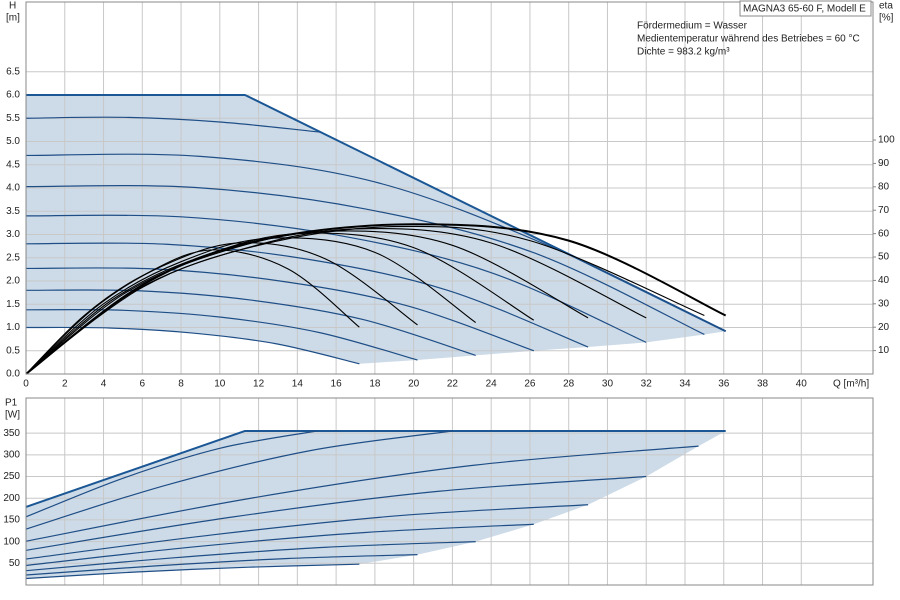 The image size is (900, 600). What do you see at coordinates (375, 384) in the screenshot?
I see `x-tick-label: 18` at bounding box center [375, 384].